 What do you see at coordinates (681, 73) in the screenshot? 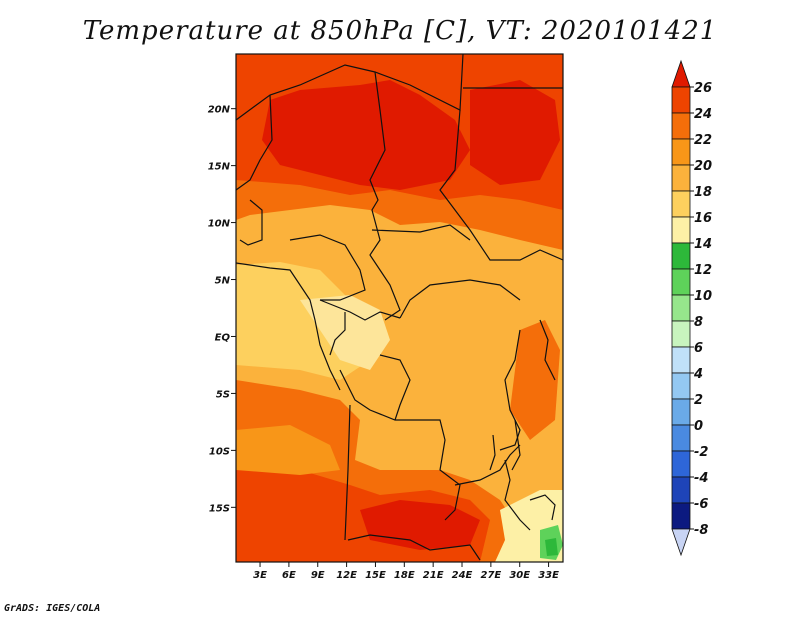
I see `colorbar-over-triangle` at bounding box center [681, 73].